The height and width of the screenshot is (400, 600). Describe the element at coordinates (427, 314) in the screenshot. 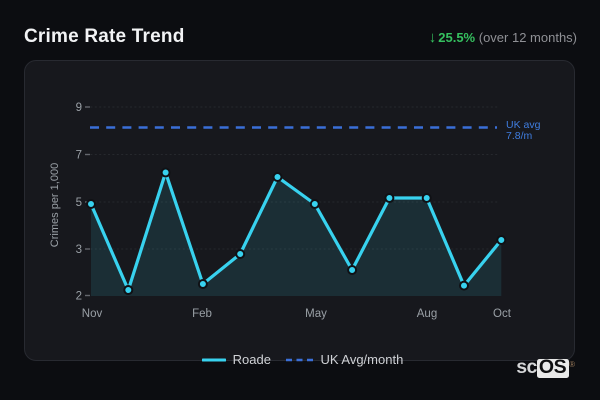

I see `svg-text: Aug` at that location.